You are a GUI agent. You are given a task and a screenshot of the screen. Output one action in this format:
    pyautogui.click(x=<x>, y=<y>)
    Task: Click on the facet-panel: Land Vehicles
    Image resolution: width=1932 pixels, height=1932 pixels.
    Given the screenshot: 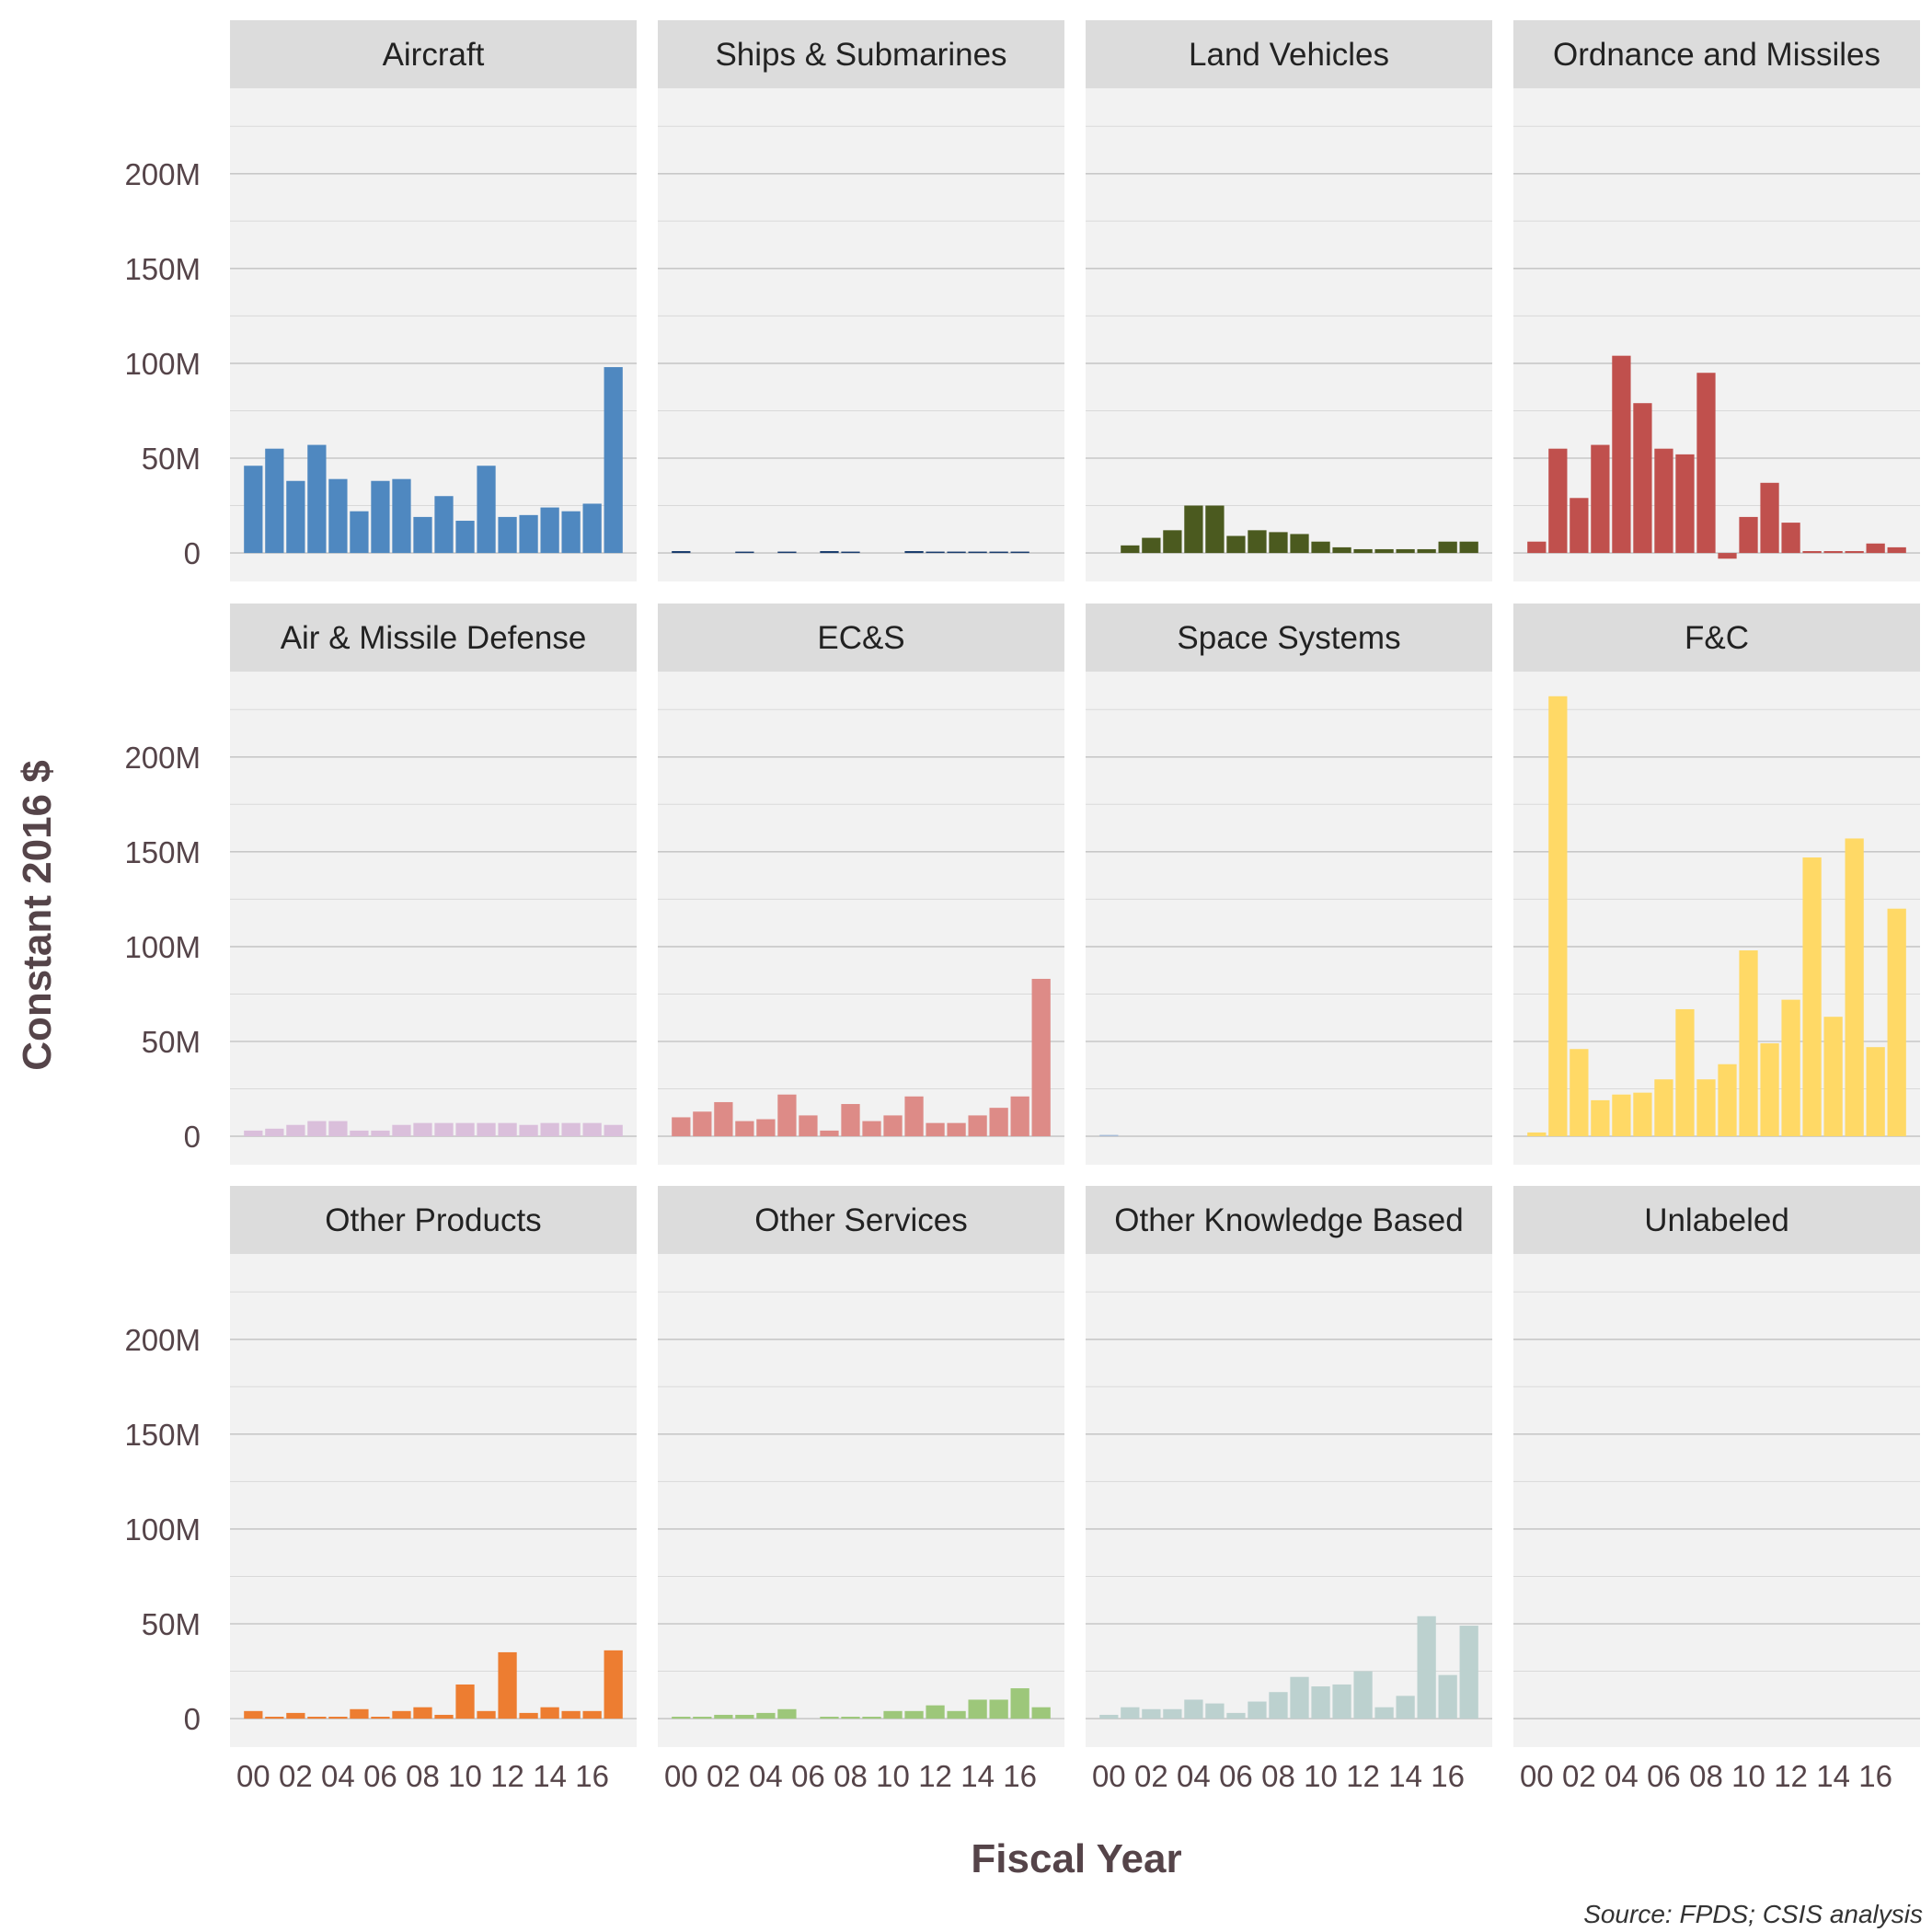 What is the action you would take?
    pyautogui.click(x=1289, y=300)
    